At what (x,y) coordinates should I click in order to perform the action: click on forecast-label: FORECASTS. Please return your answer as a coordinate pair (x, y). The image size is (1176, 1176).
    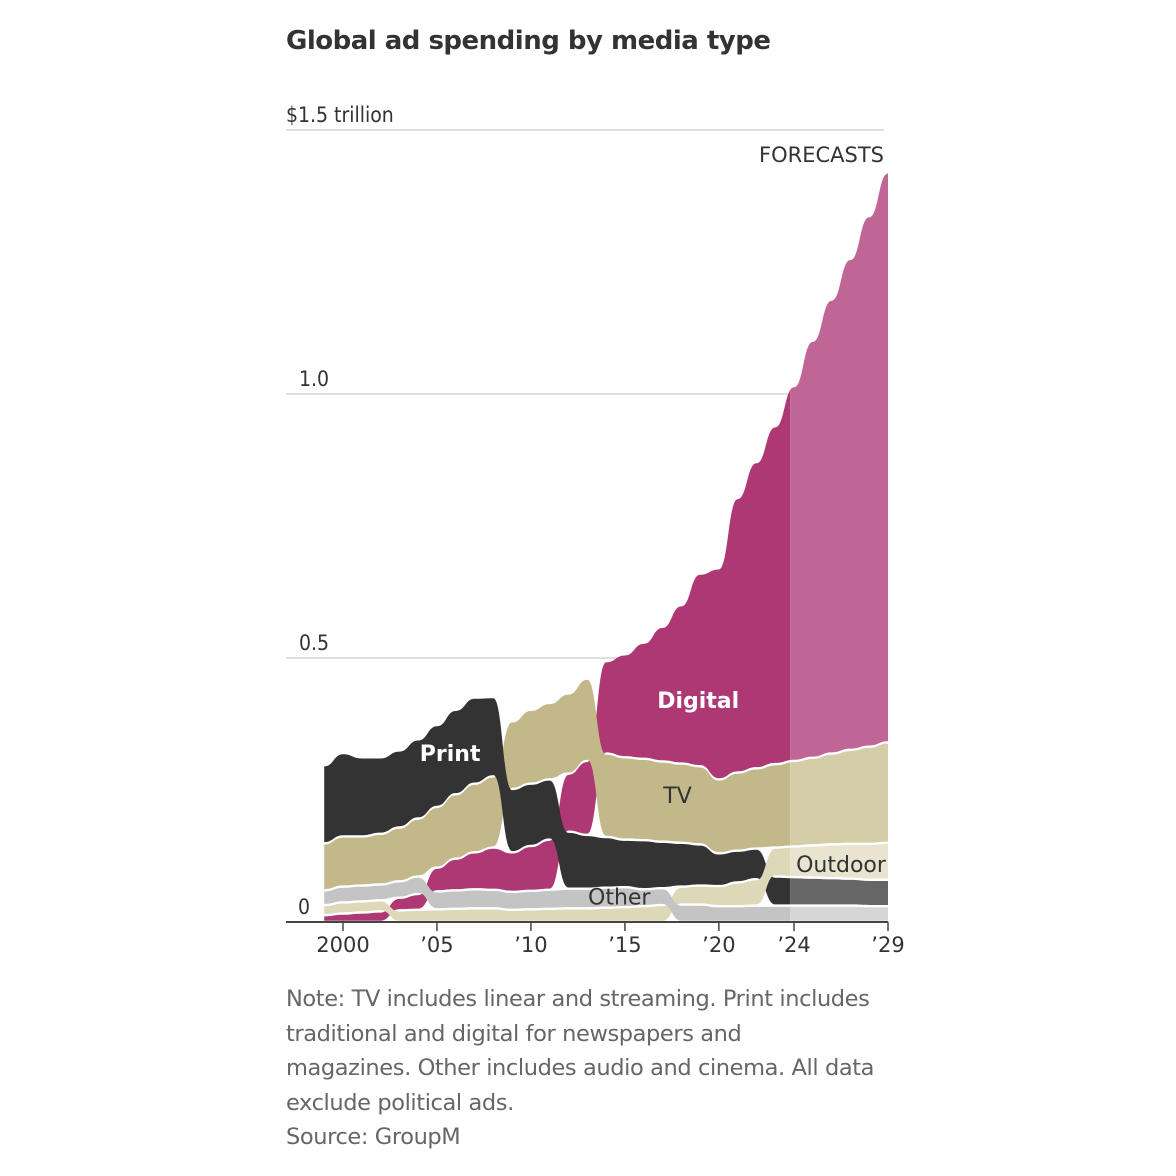
    Looking at the image, I should click on (821, 155).